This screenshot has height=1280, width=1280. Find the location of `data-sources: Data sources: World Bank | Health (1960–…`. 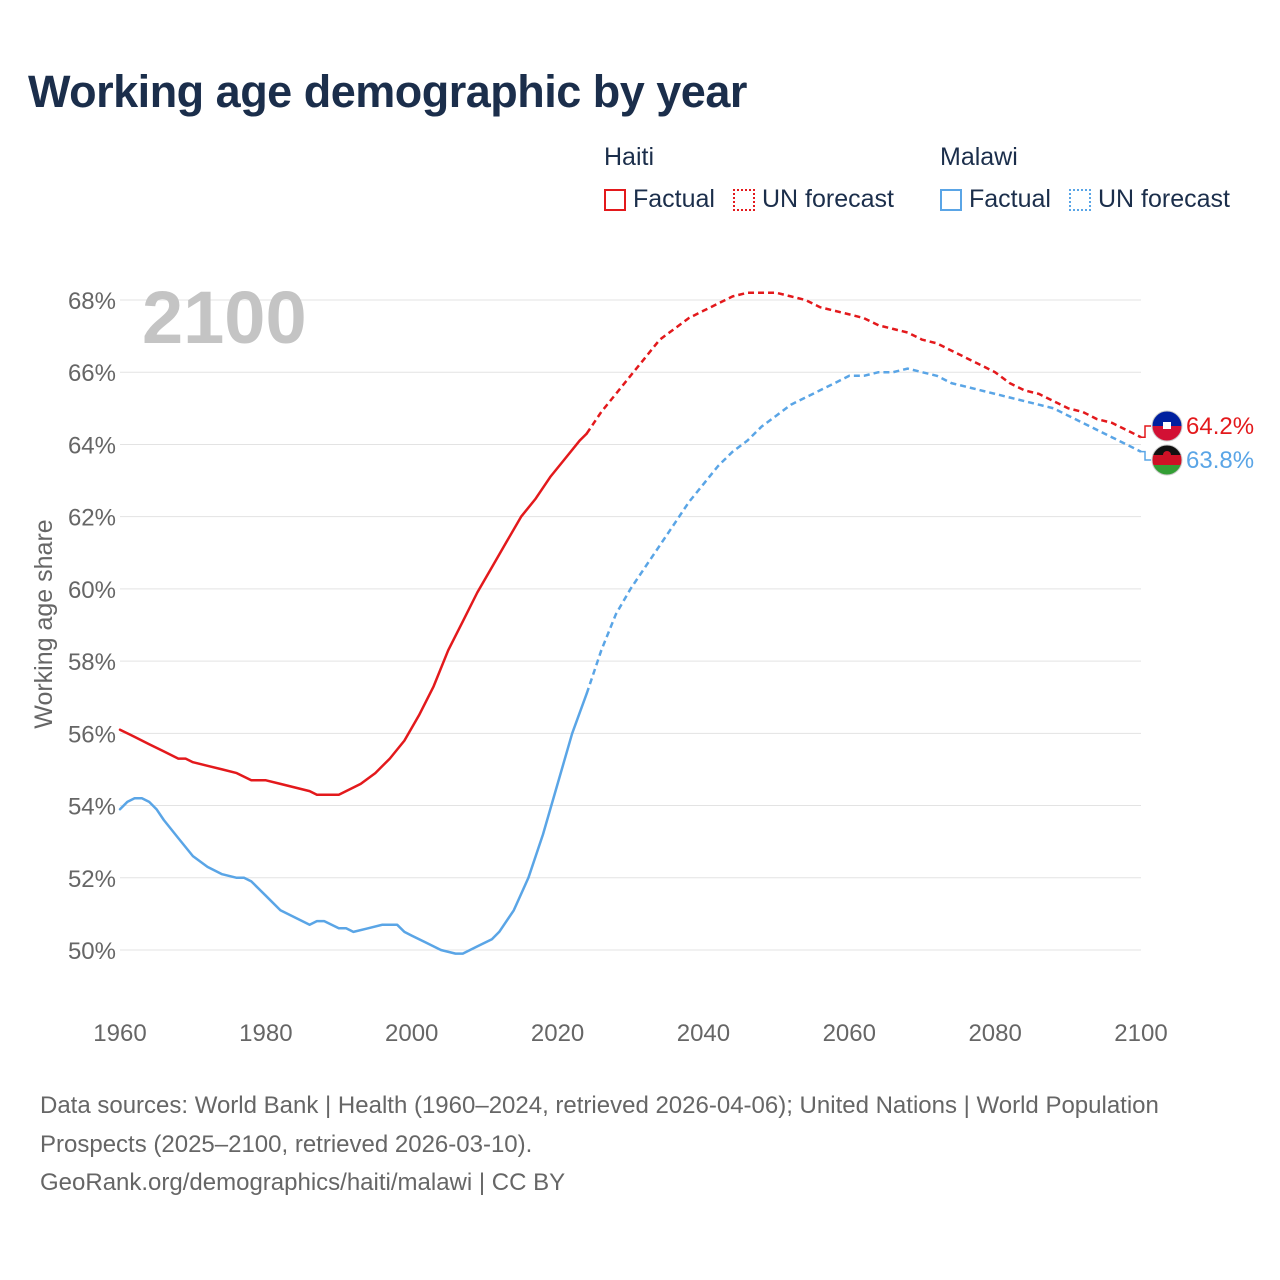

data-sources: Data sources: World Bank | Health (1960–… is located at coordinates (599, 1125).